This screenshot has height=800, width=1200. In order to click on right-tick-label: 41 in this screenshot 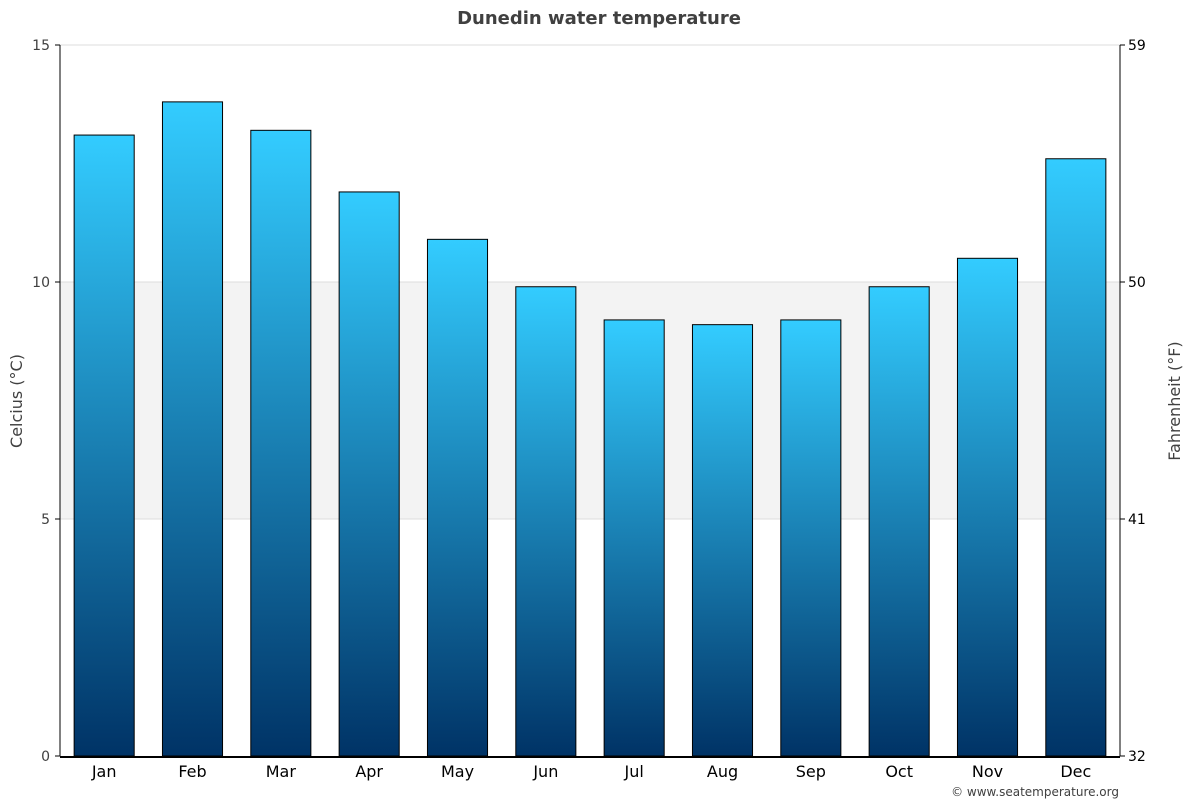, I will do `click(1137, 520)`.